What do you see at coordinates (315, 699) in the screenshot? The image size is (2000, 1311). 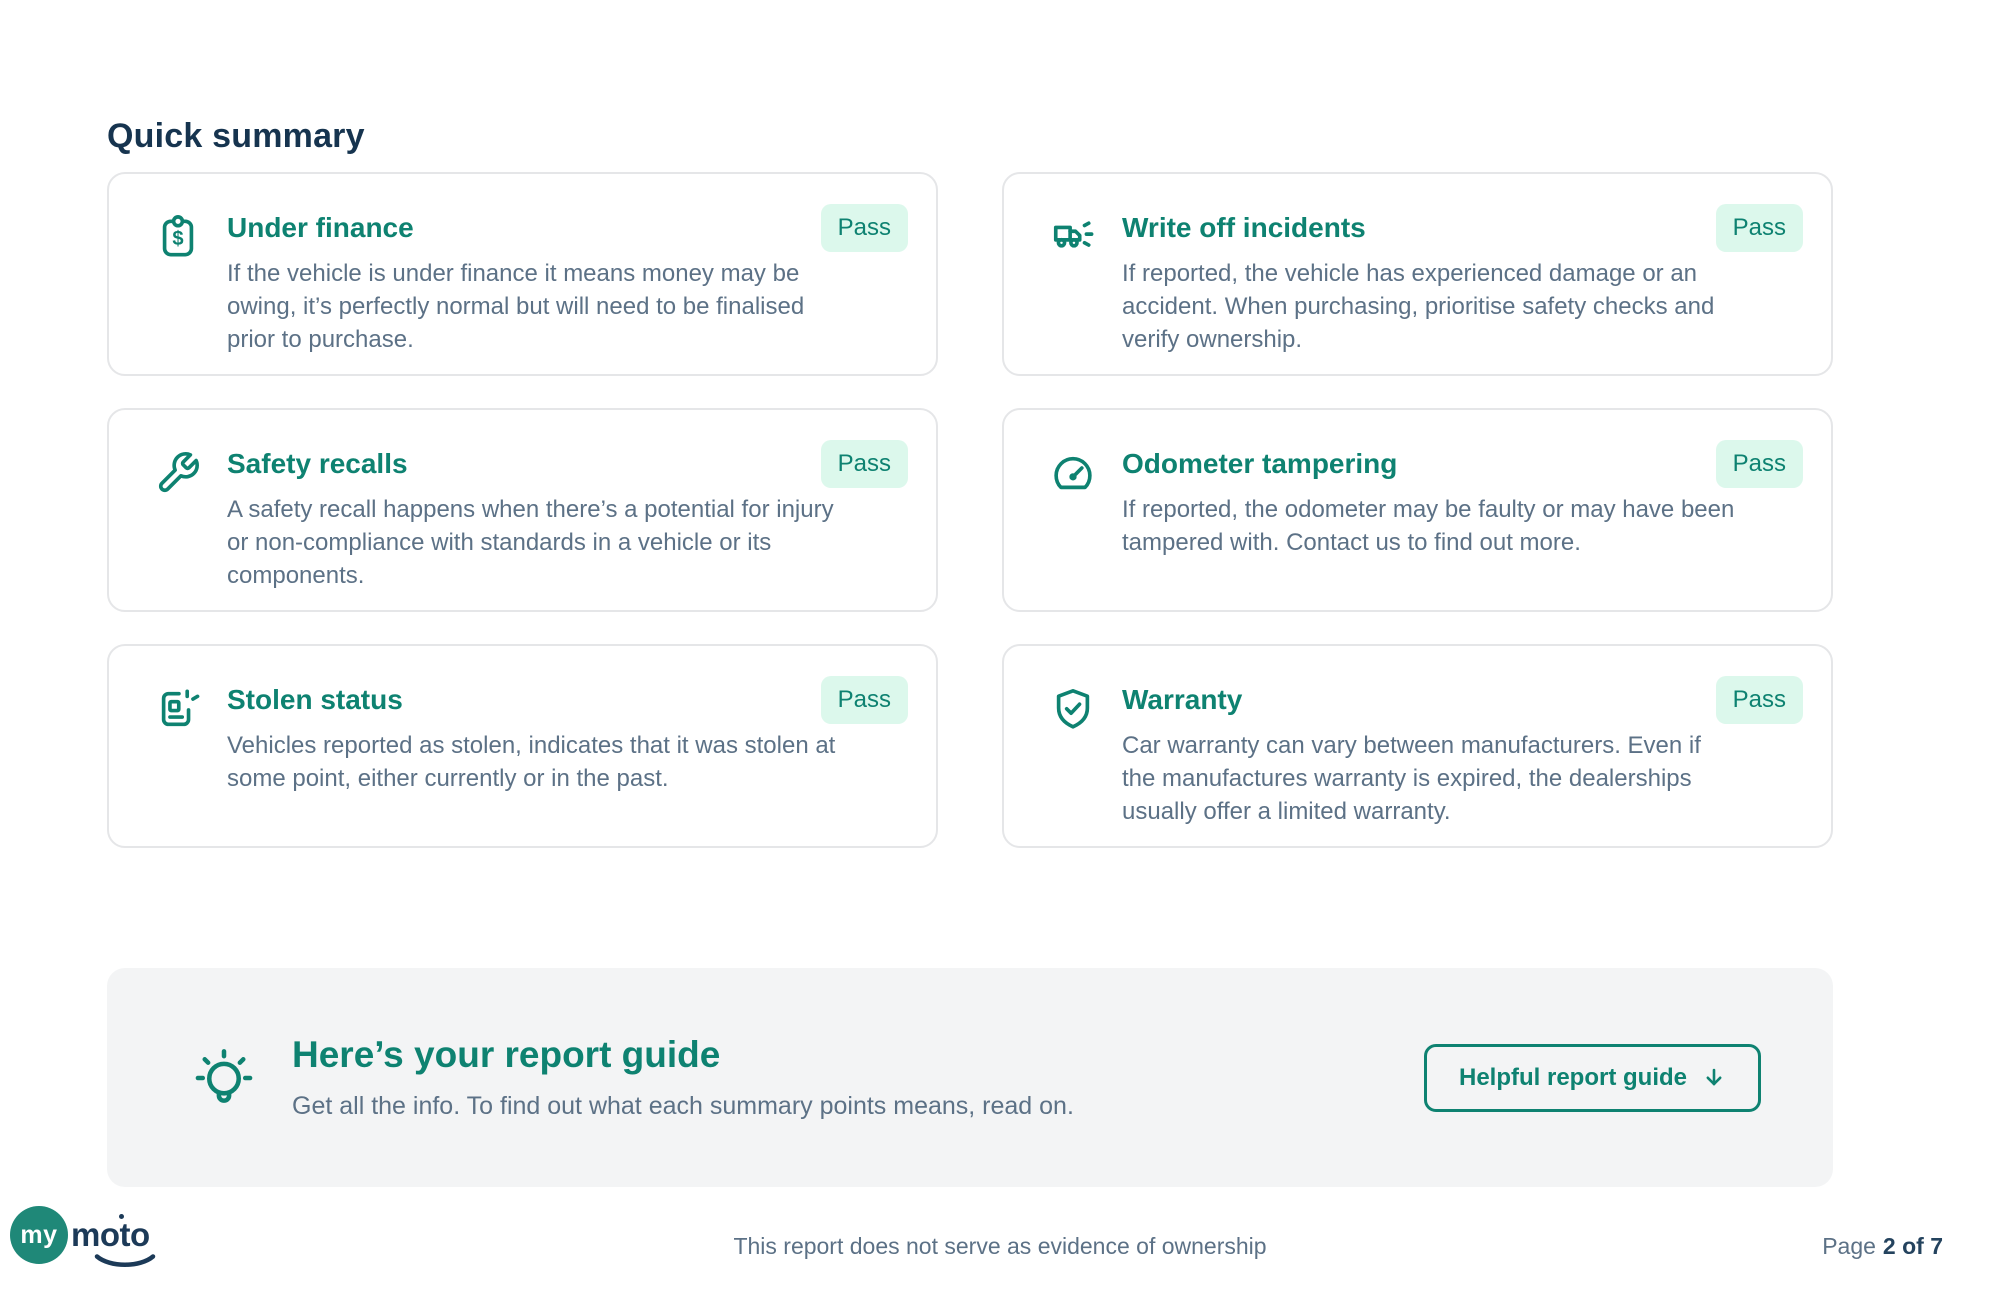 I see `card-title: Stolen status` at bounding box center [315, 699].